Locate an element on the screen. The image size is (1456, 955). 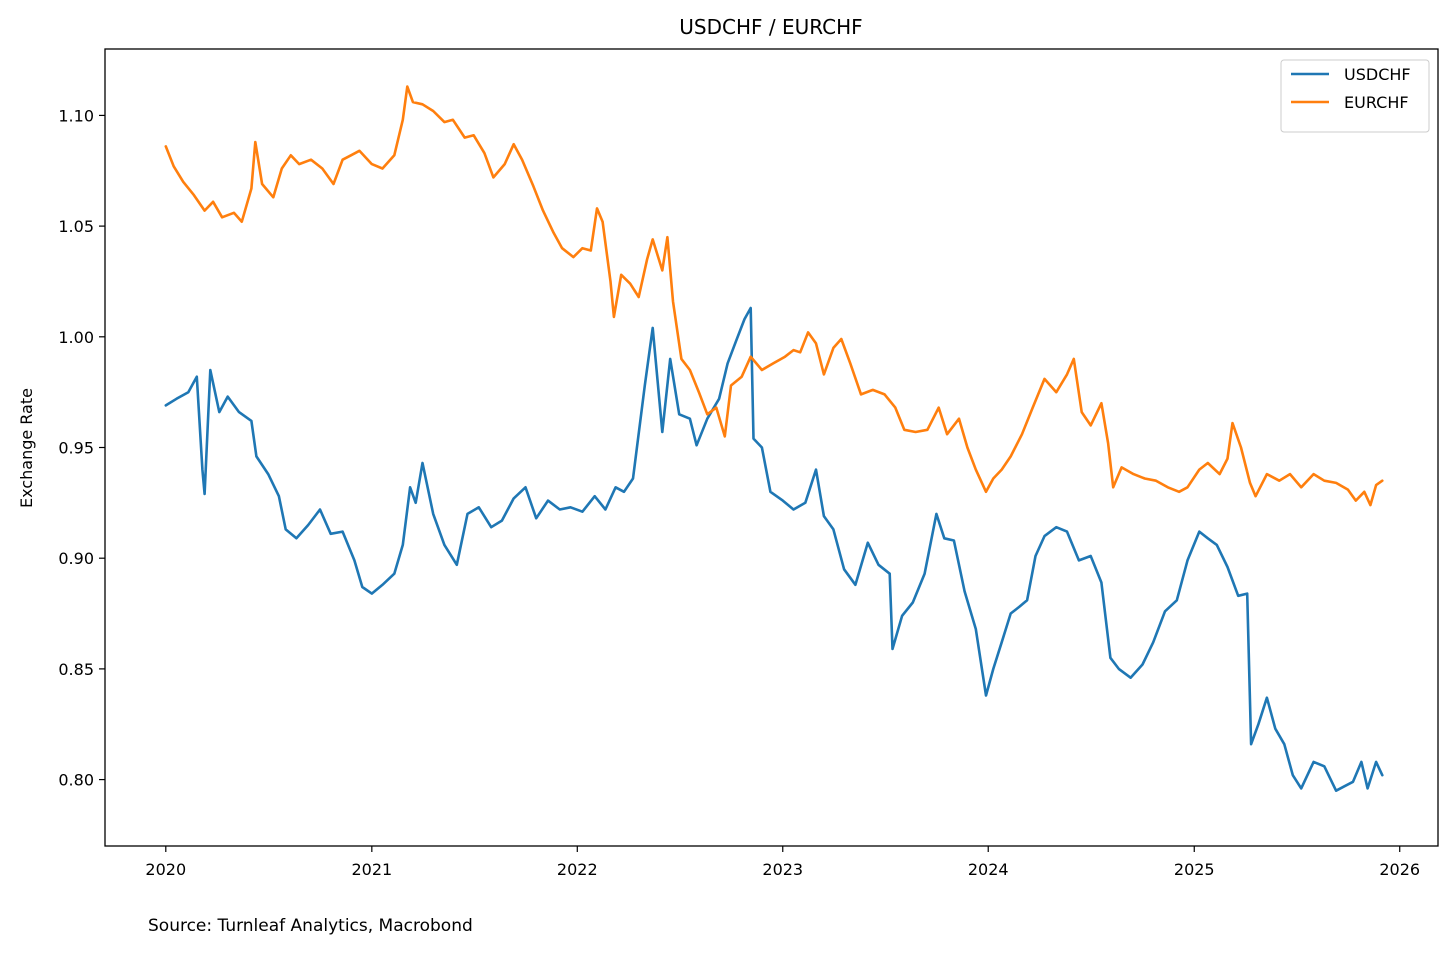
x-tick-label: 2022 is located at coordinates (577, 869).